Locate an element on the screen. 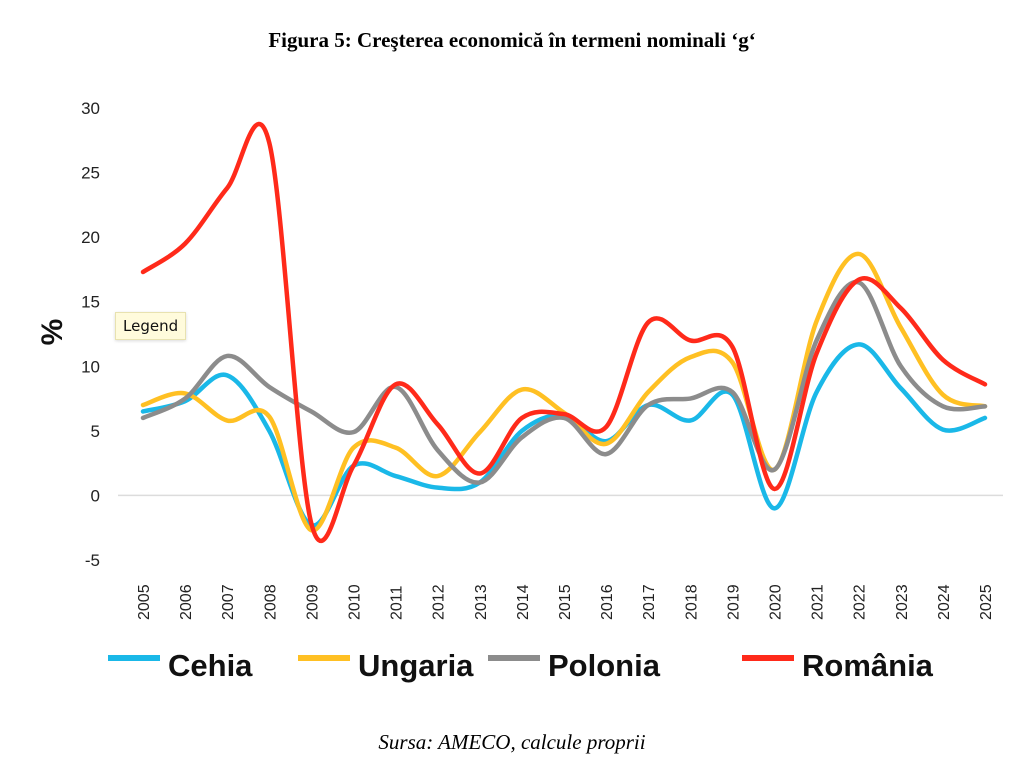 The image size is (1024, 776). legend-label: Cehia is located at coordinates (210, 665).